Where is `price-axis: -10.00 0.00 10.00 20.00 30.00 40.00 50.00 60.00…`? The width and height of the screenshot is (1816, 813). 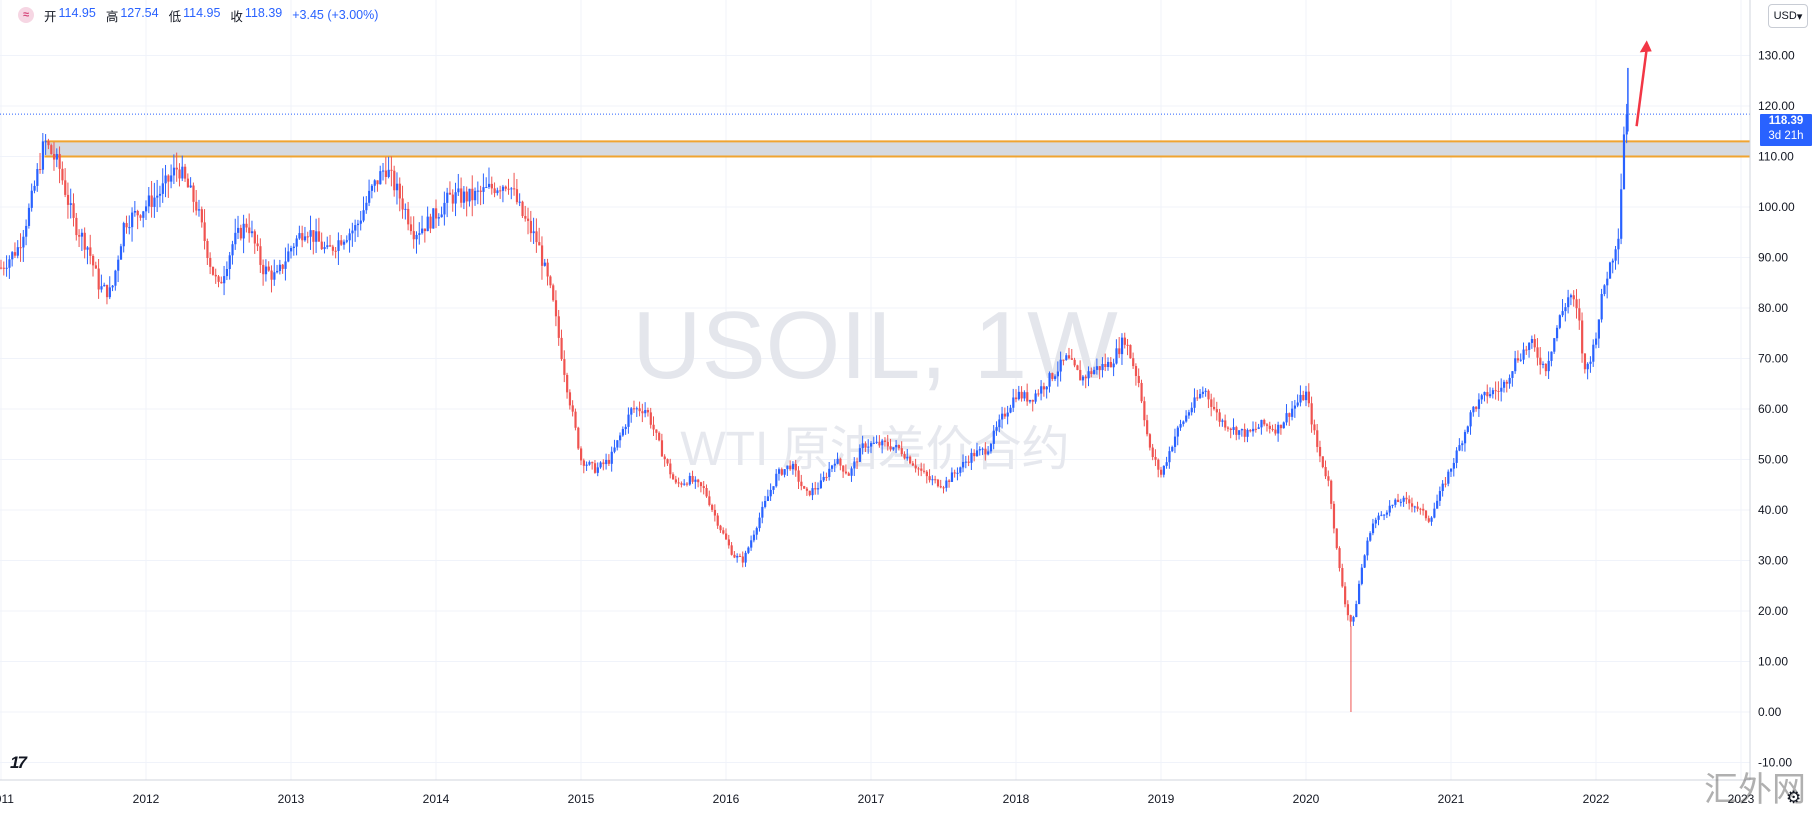
price-axis: -10.00 0.00 10.00 20.00 30.00 40.00 50.00 60.00… is located at coordinates (1772, 390).